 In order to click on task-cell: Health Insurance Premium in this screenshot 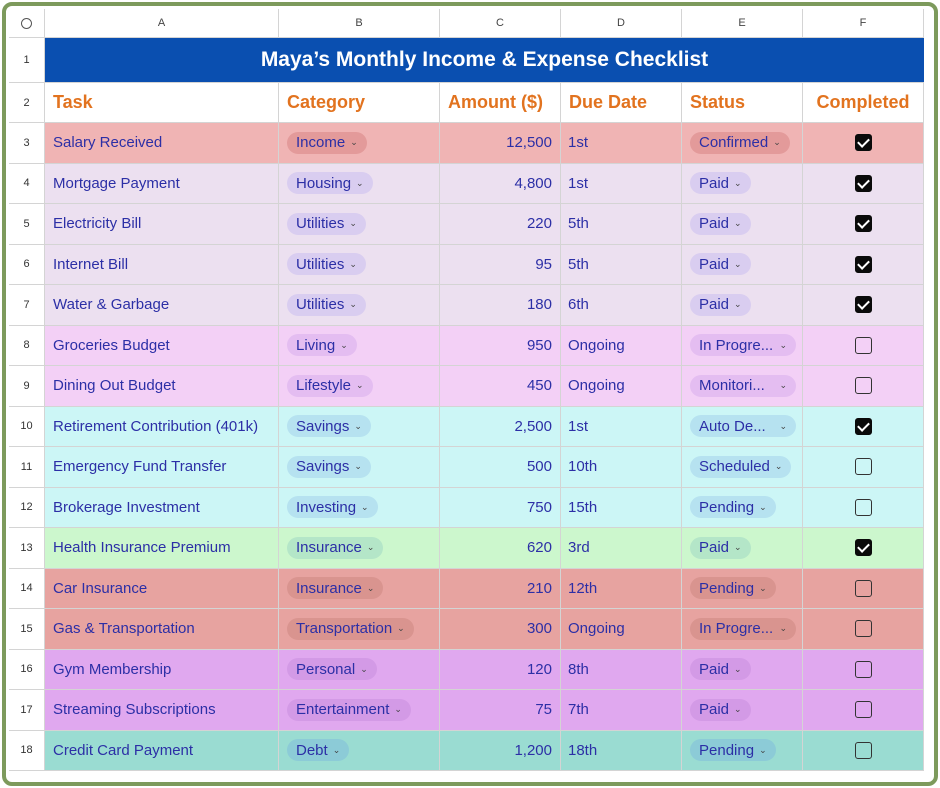, I will do `click(162, 548)`.